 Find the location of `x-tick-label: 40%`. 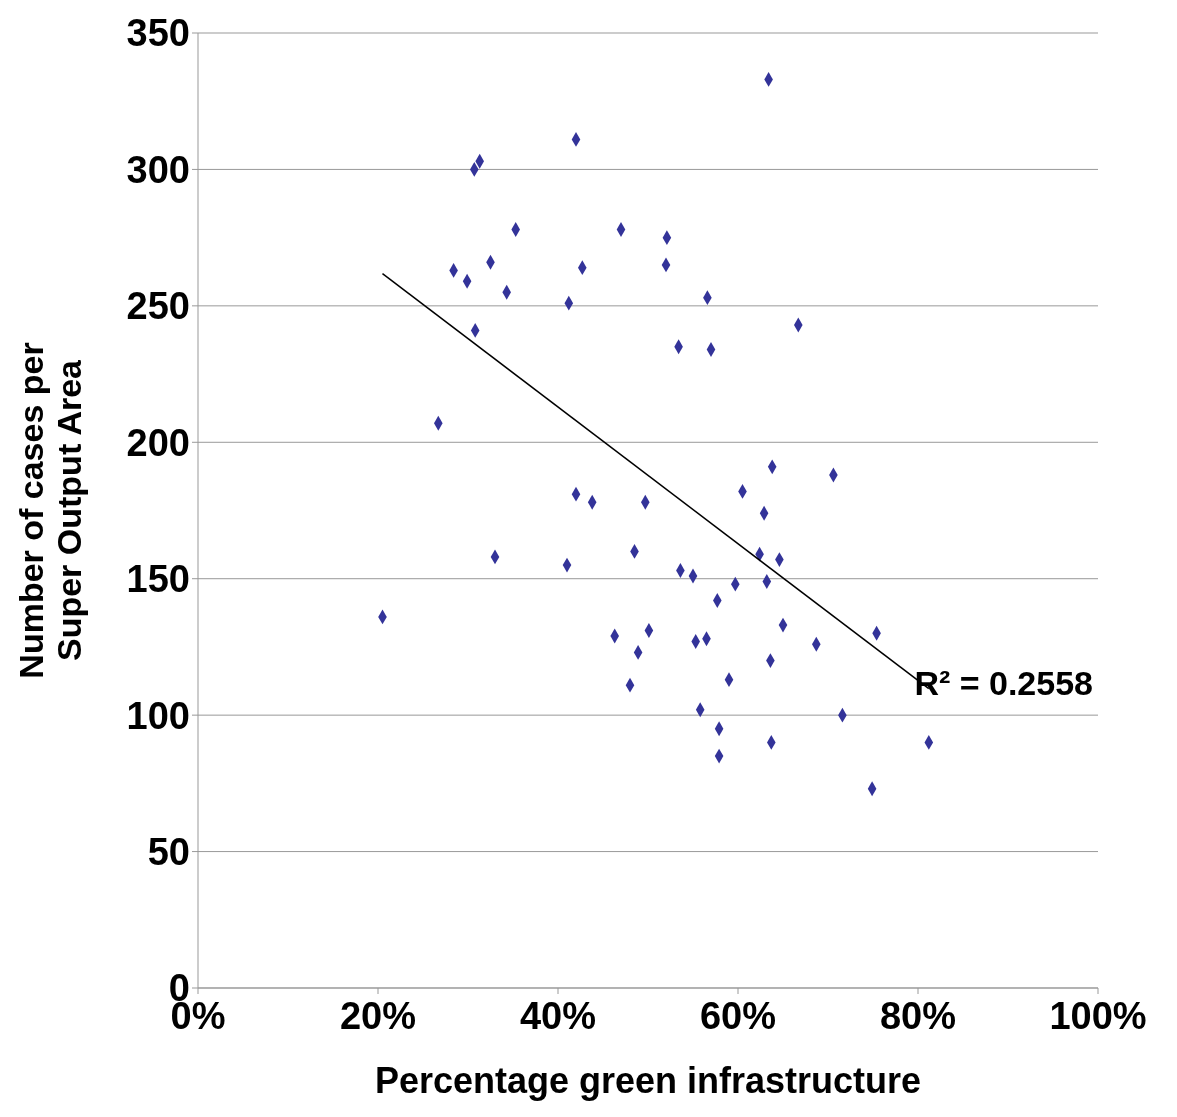

x-tick-label: 40% is located at coordinates (558, 1015).